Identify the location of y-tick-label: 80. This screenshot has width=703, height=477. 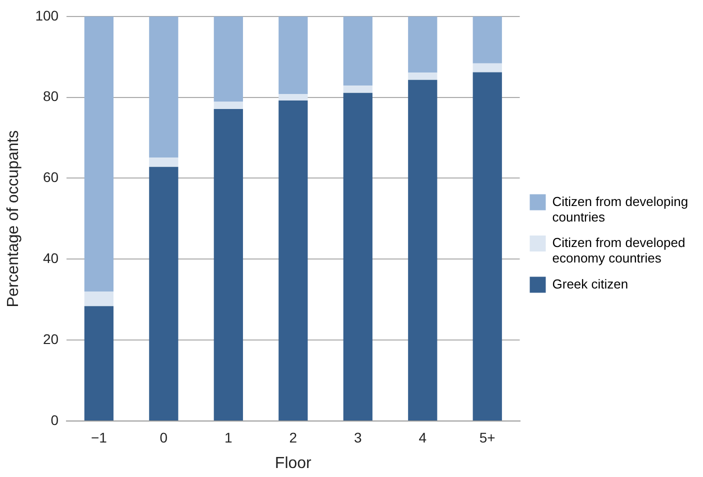
(50, 96).